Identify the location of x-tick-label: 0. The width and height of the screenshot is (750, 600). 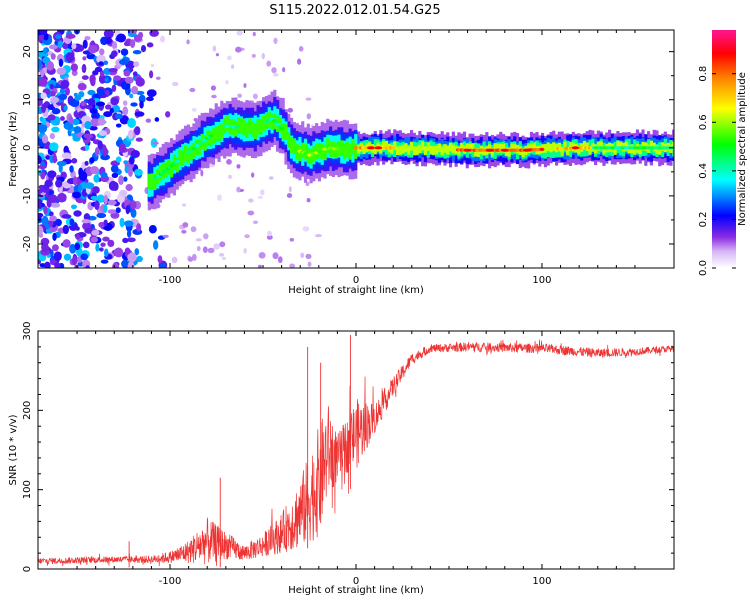
(356, 280).